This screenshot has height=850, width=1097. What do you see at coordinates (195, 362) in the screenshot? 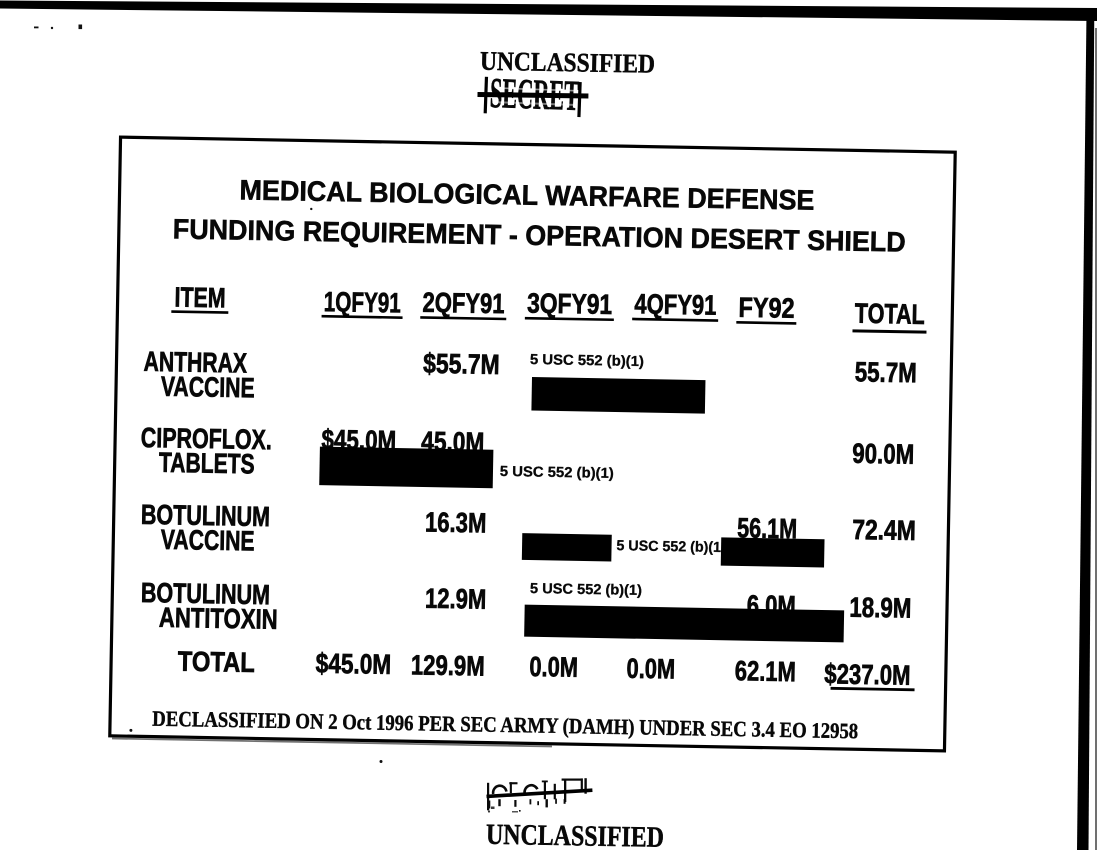
I see `svg-text: ANTHRAX` at bounding box center [195, 362].